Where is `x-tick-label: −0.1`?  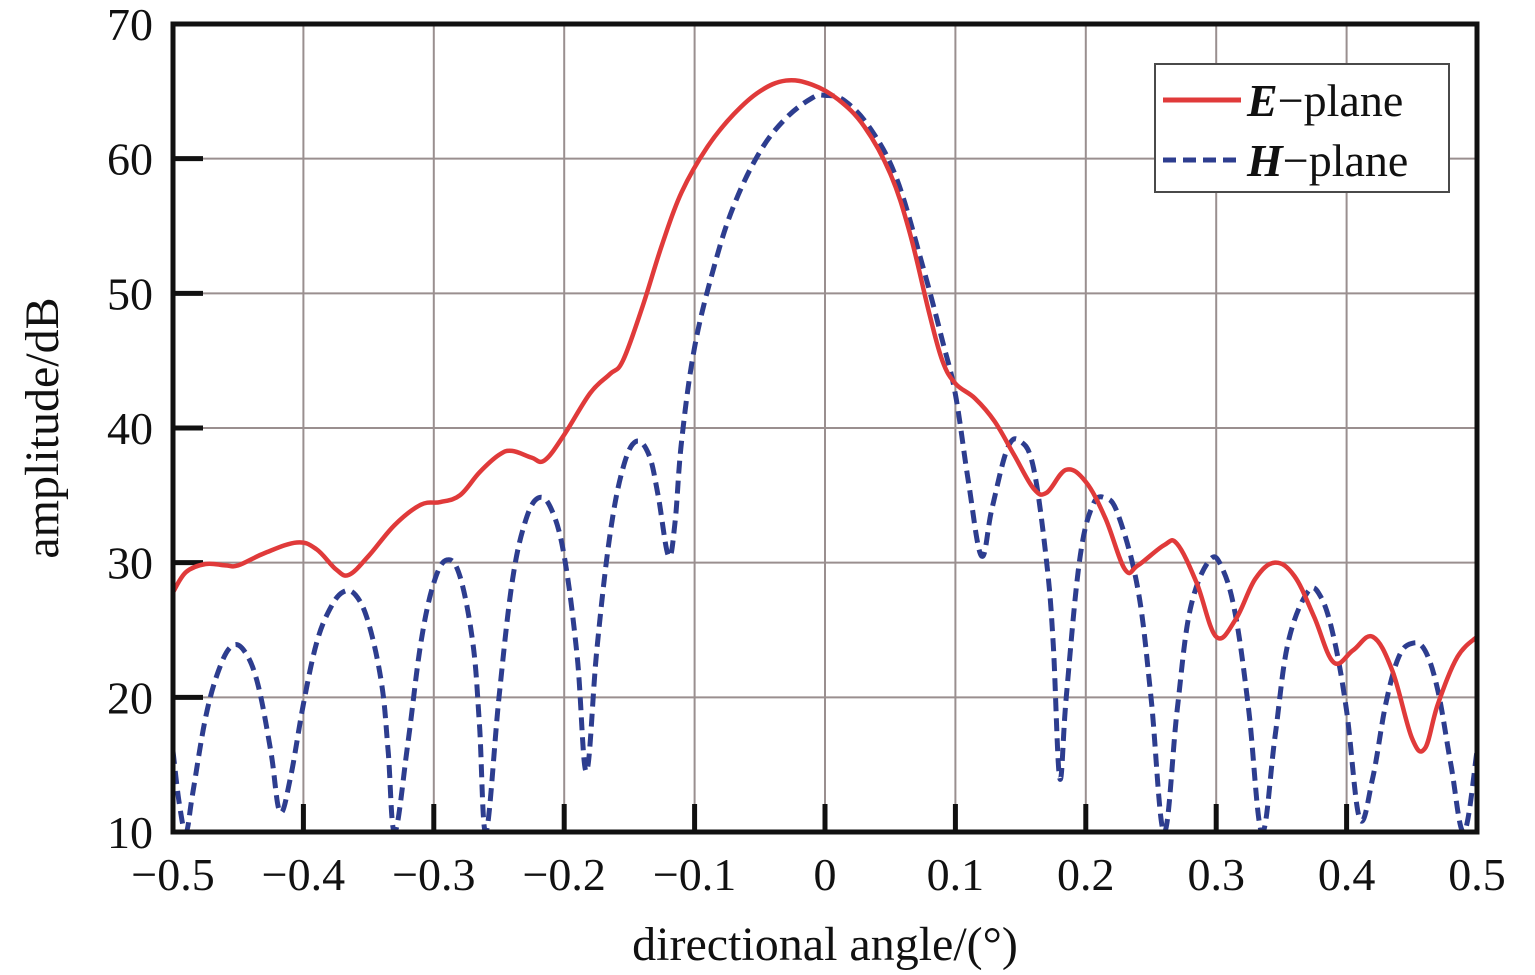
x-tick-label: −0.1 is located at coordinates (694, 874).